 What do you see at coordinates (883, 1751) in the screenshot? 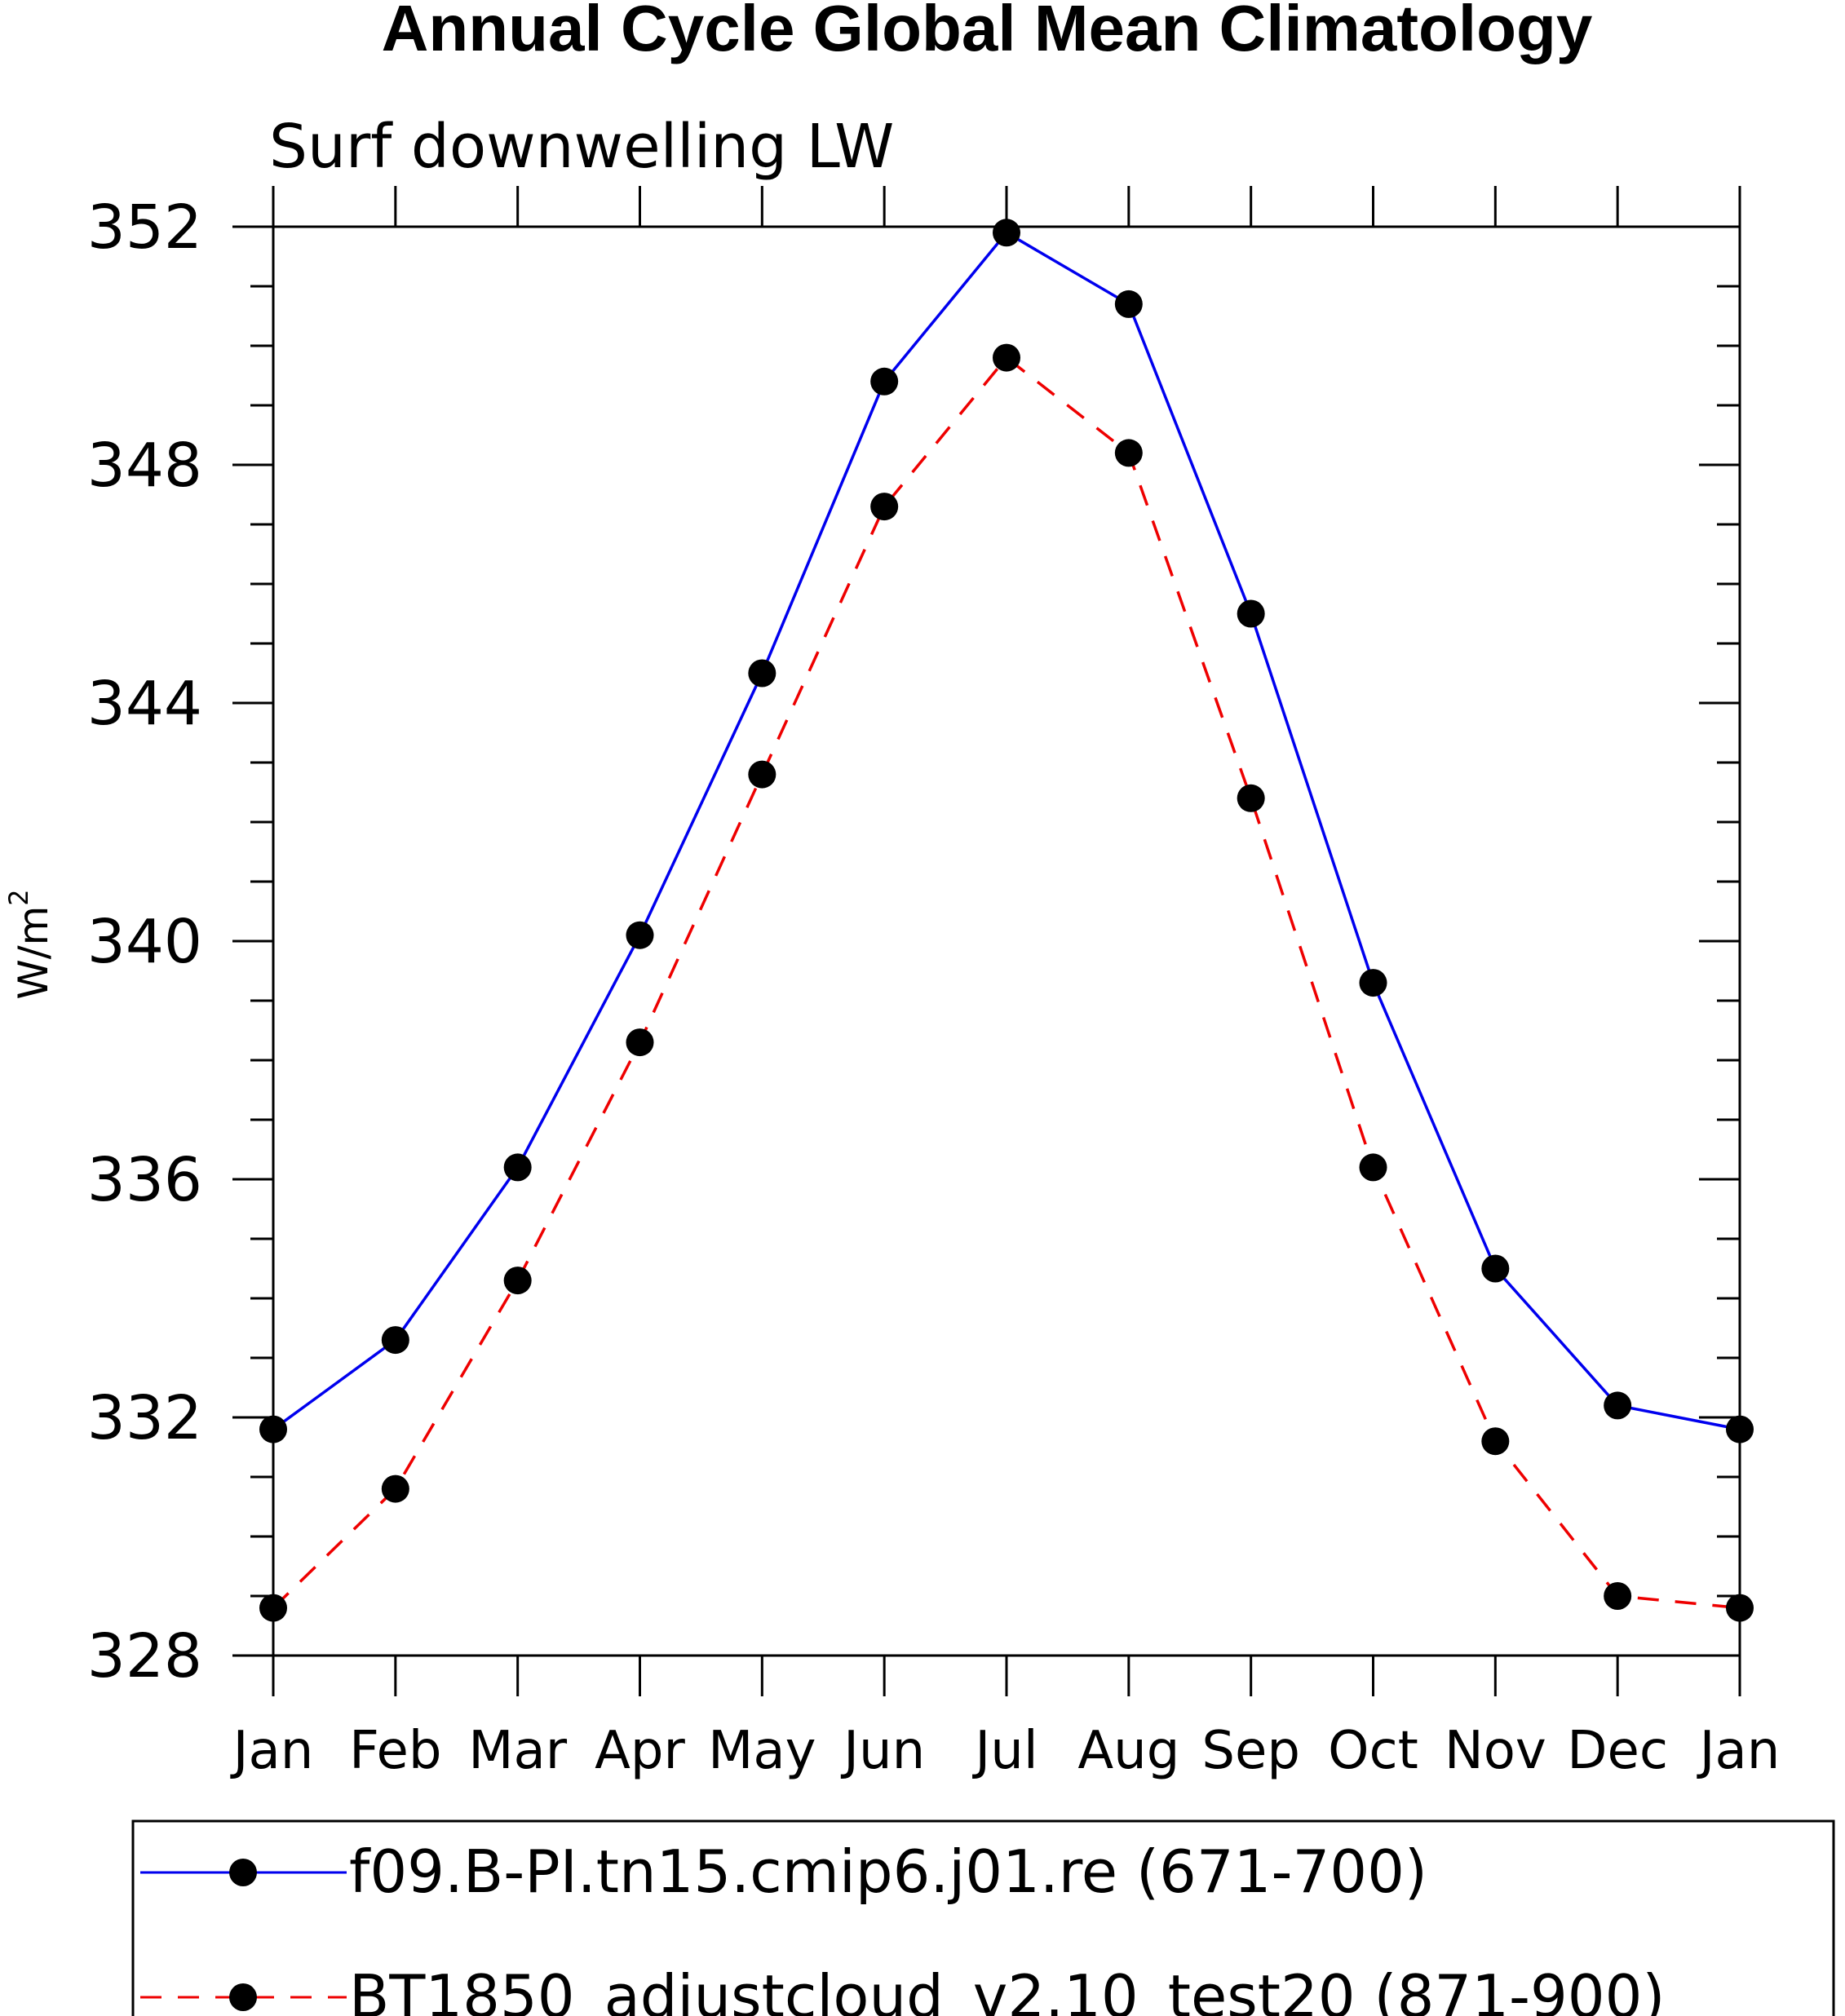
I see `x-tick-label: Jun` at bounding box center [883, 1751].